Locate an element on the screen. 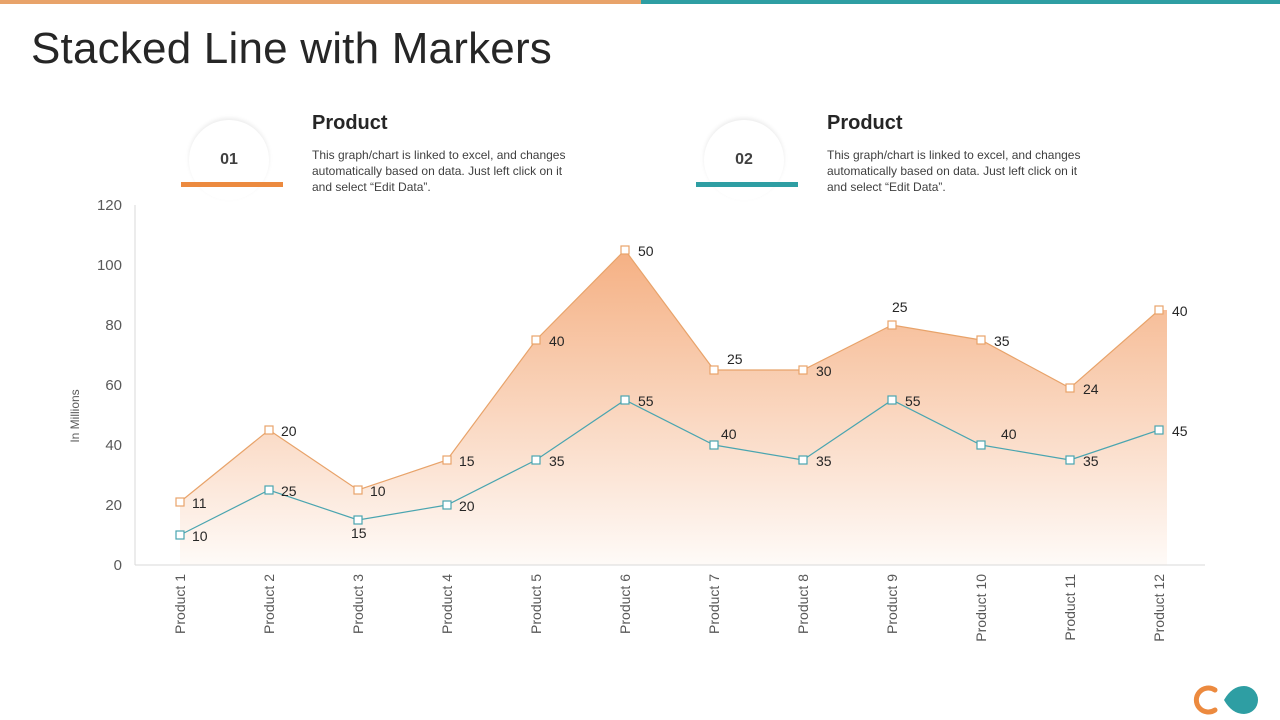 This screenshot has width=1280, height=720. y-tick-label: 100 is located at coordinates (109, 265).